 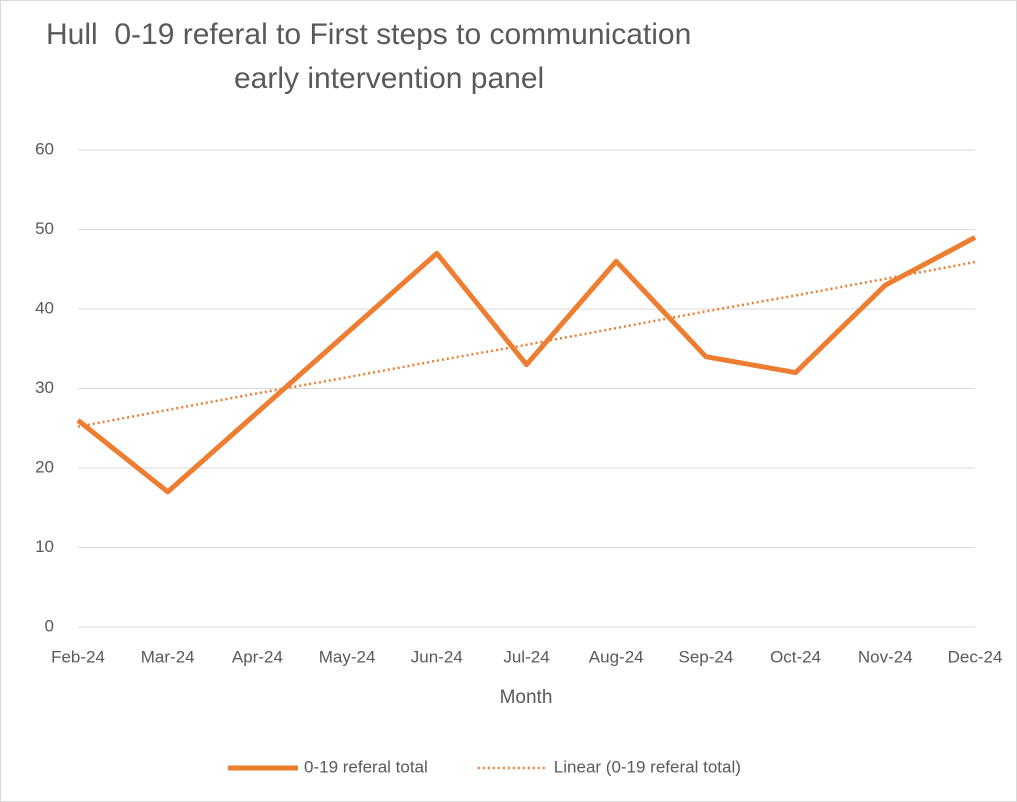 I want to click on y-tick-label: 60, so click(x=44, y=148).